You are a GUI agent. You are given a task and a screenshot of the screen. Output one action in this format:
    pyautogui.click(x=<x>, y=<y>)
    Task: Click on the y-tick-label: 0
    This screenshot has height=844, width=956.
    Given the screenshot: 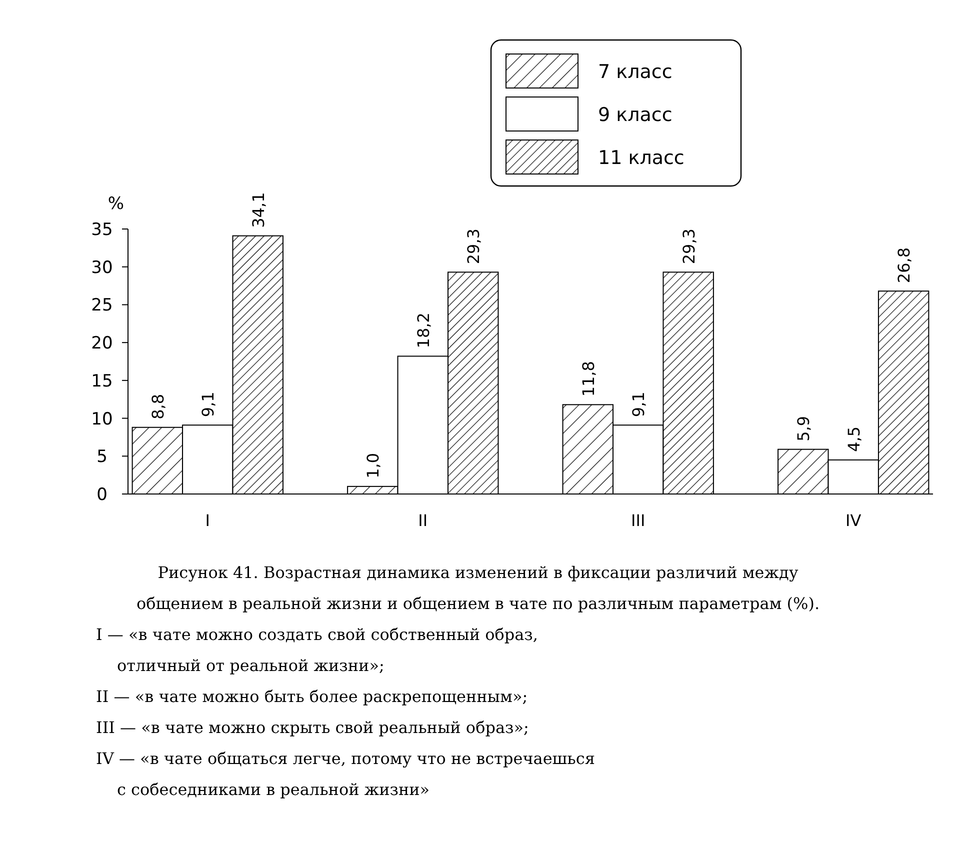 What is the action you would take?
    pyautogui.click(x=102, y=495)
    